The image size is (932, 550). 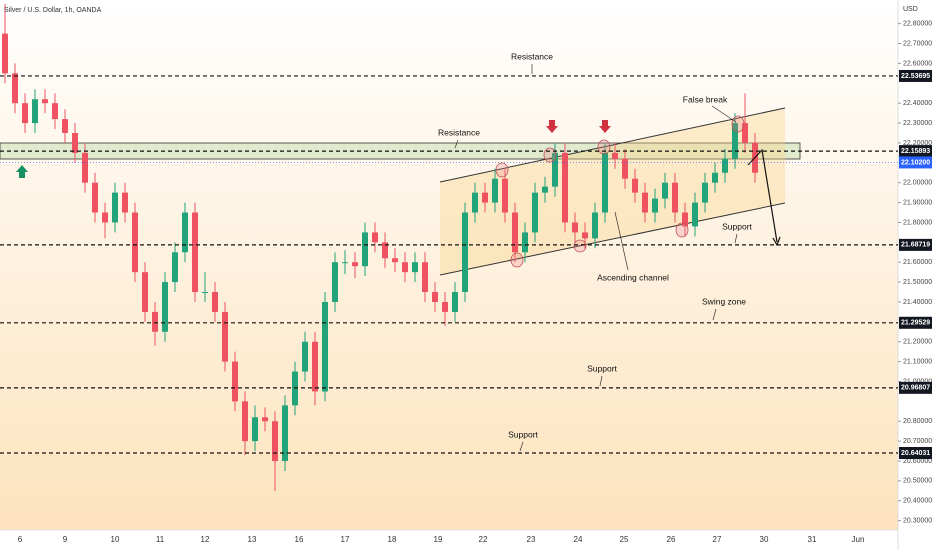 I want to click on y-tick-label: 21.80000, so click(x=917, y=222).